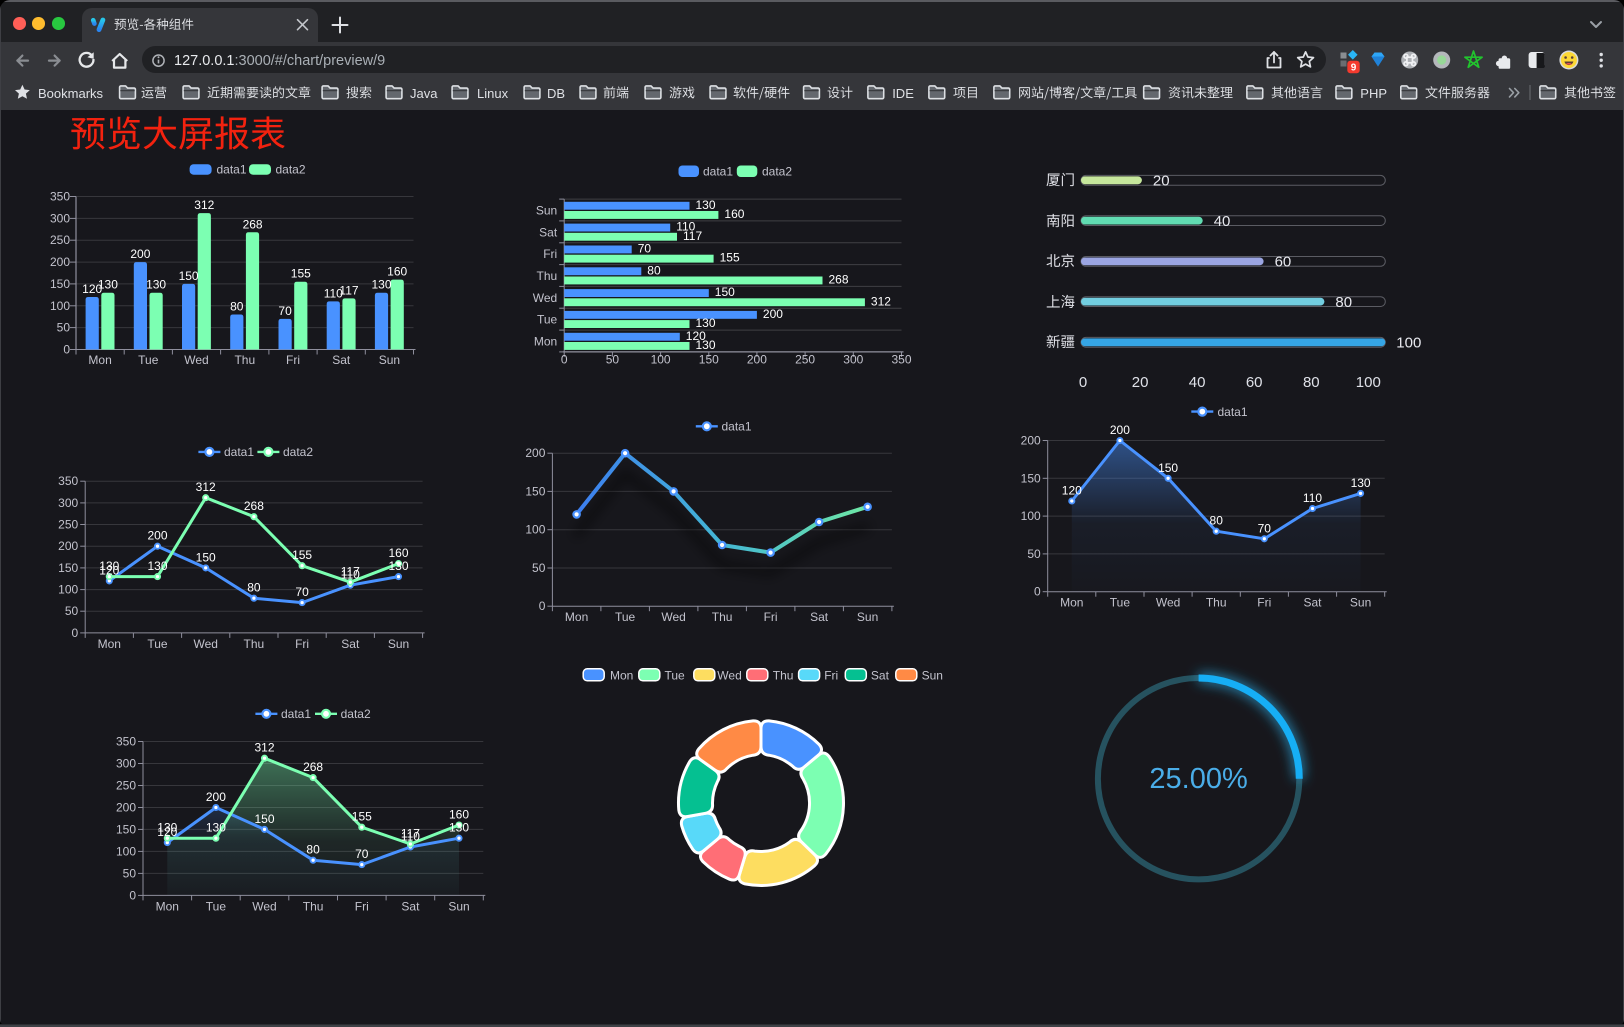 The width and height of the screenshot is (1624, 1027). Describe the element at coordinates (730, 258) in the screenshot. I see `svg-text: 155` at that location.